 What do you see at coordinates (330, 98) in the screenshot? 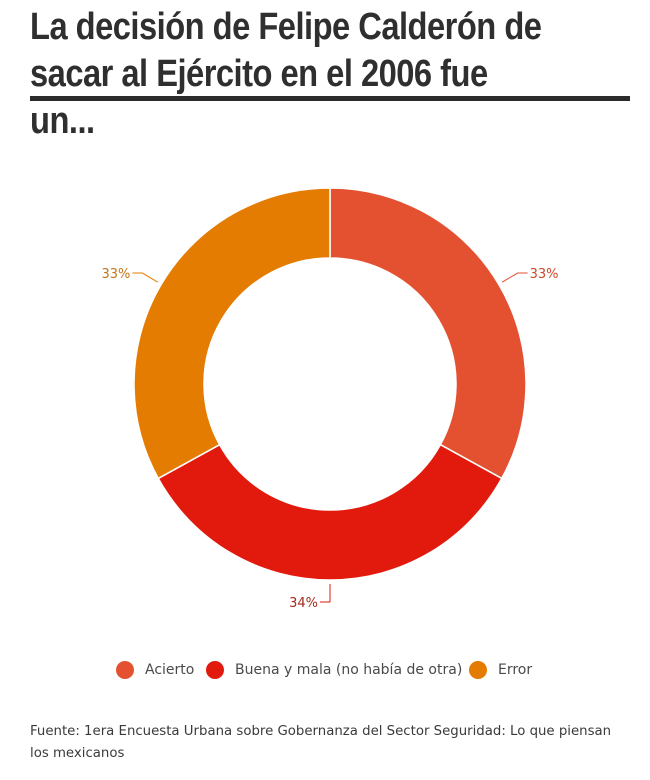
I see `title-underline` at bounding box center [330, 98].